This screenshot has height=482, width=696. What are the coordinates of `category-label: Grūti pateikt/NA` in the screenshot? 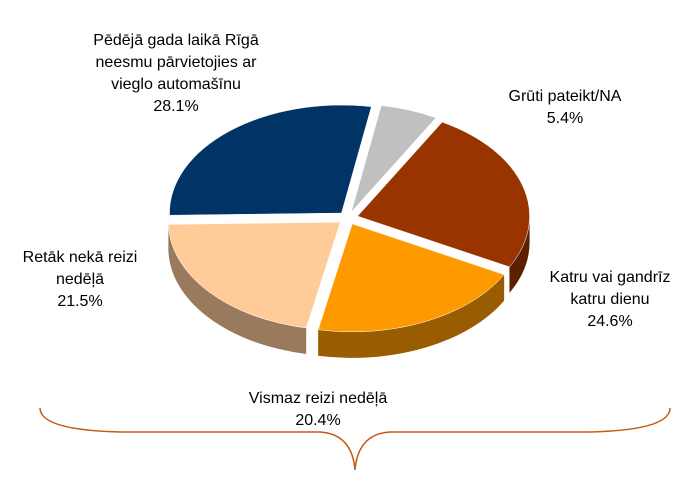 It's located at (565, 96).